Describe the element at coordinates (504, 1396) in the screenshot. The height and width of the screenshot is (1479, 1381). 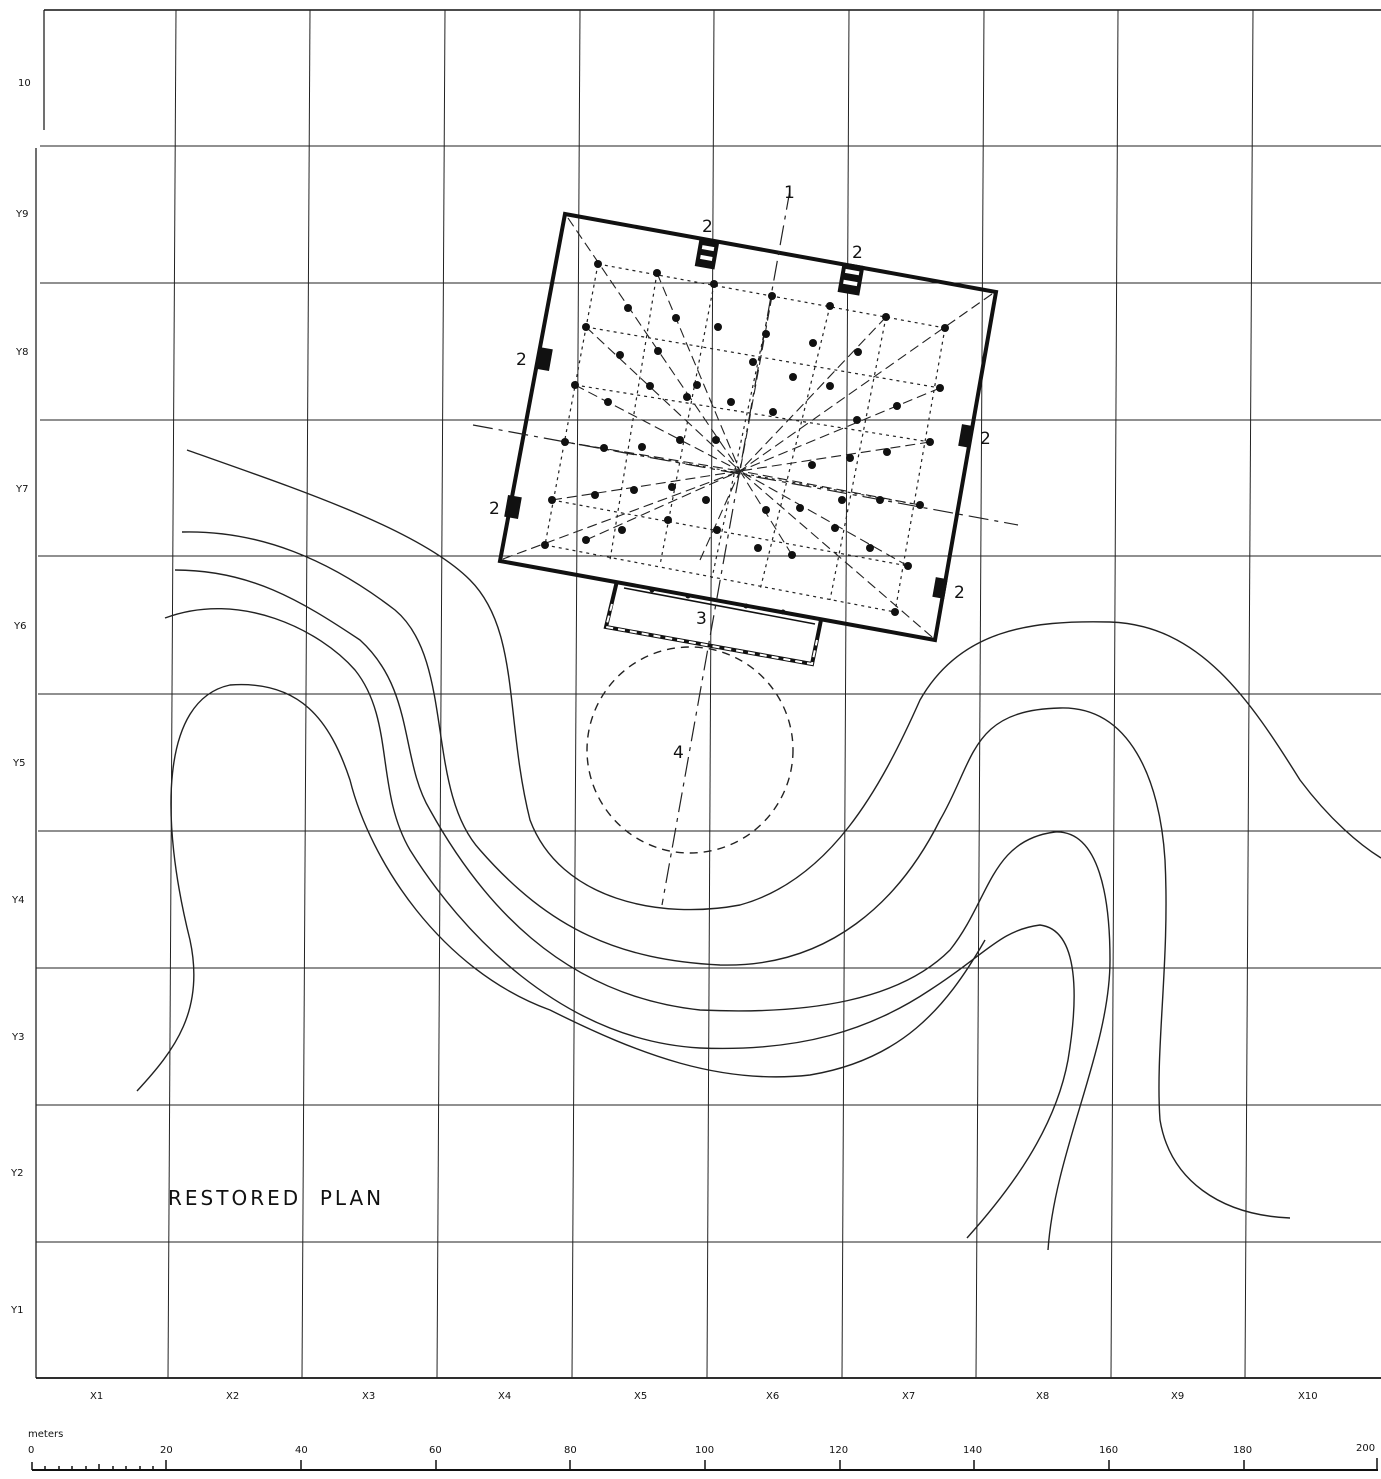
I see `x-label-x4: X4` at that location.